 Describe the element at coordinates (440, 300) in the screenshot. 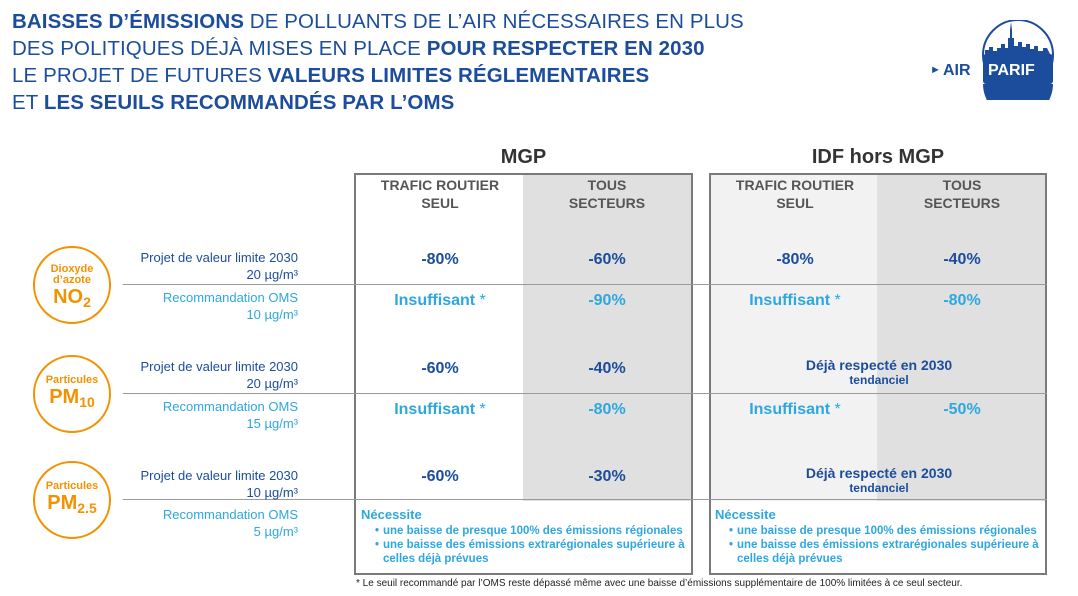

I see `value-no2-mgp-oms-road: Insuffisant *` at that location.